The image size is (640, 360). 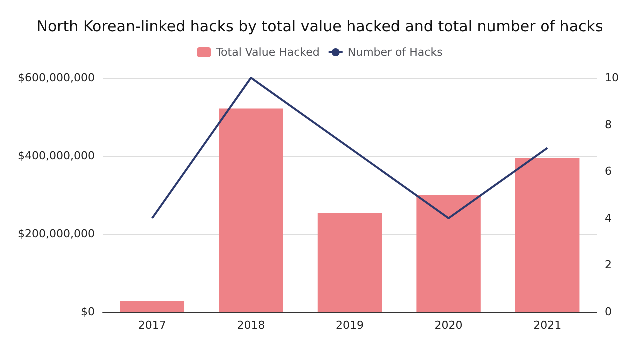 What do you see at coordinates (88, 312) in the screenshot?
I see `y-tick-label: $0` at bounding box center [88, 312].